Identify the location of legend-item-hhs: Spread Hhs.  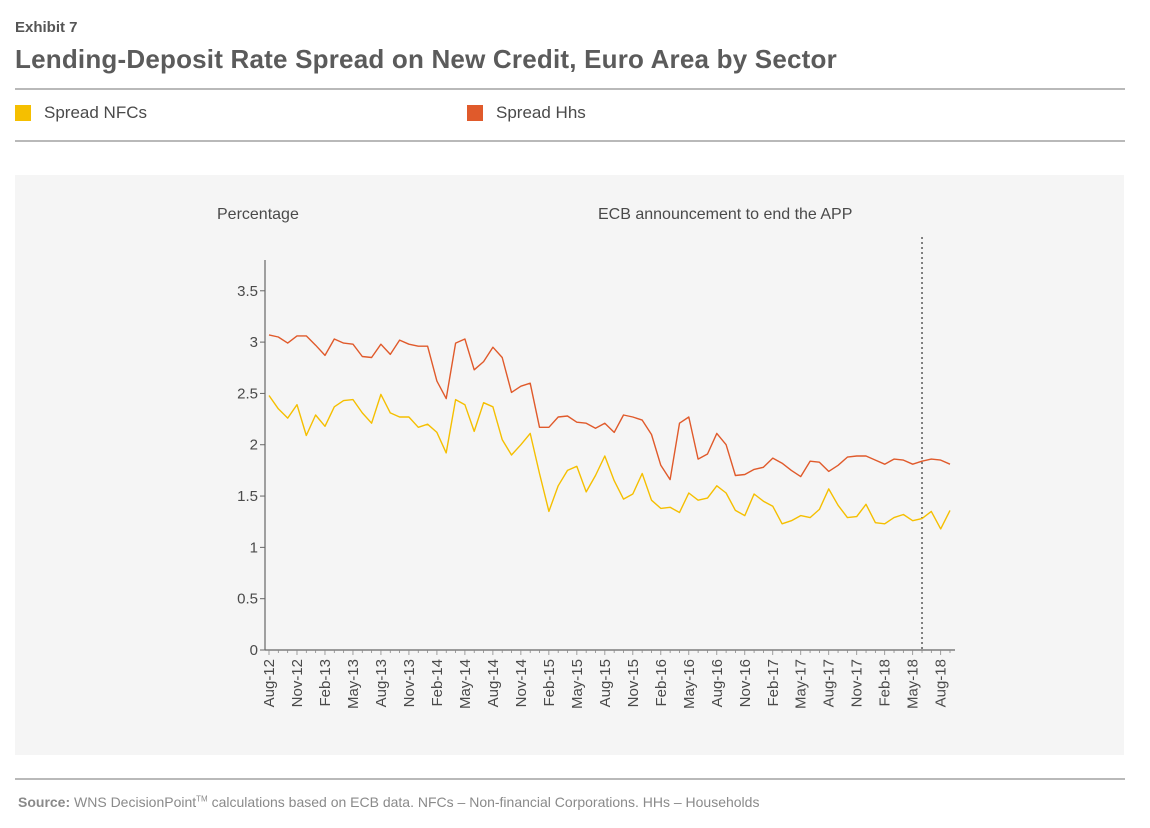
(526, 113).